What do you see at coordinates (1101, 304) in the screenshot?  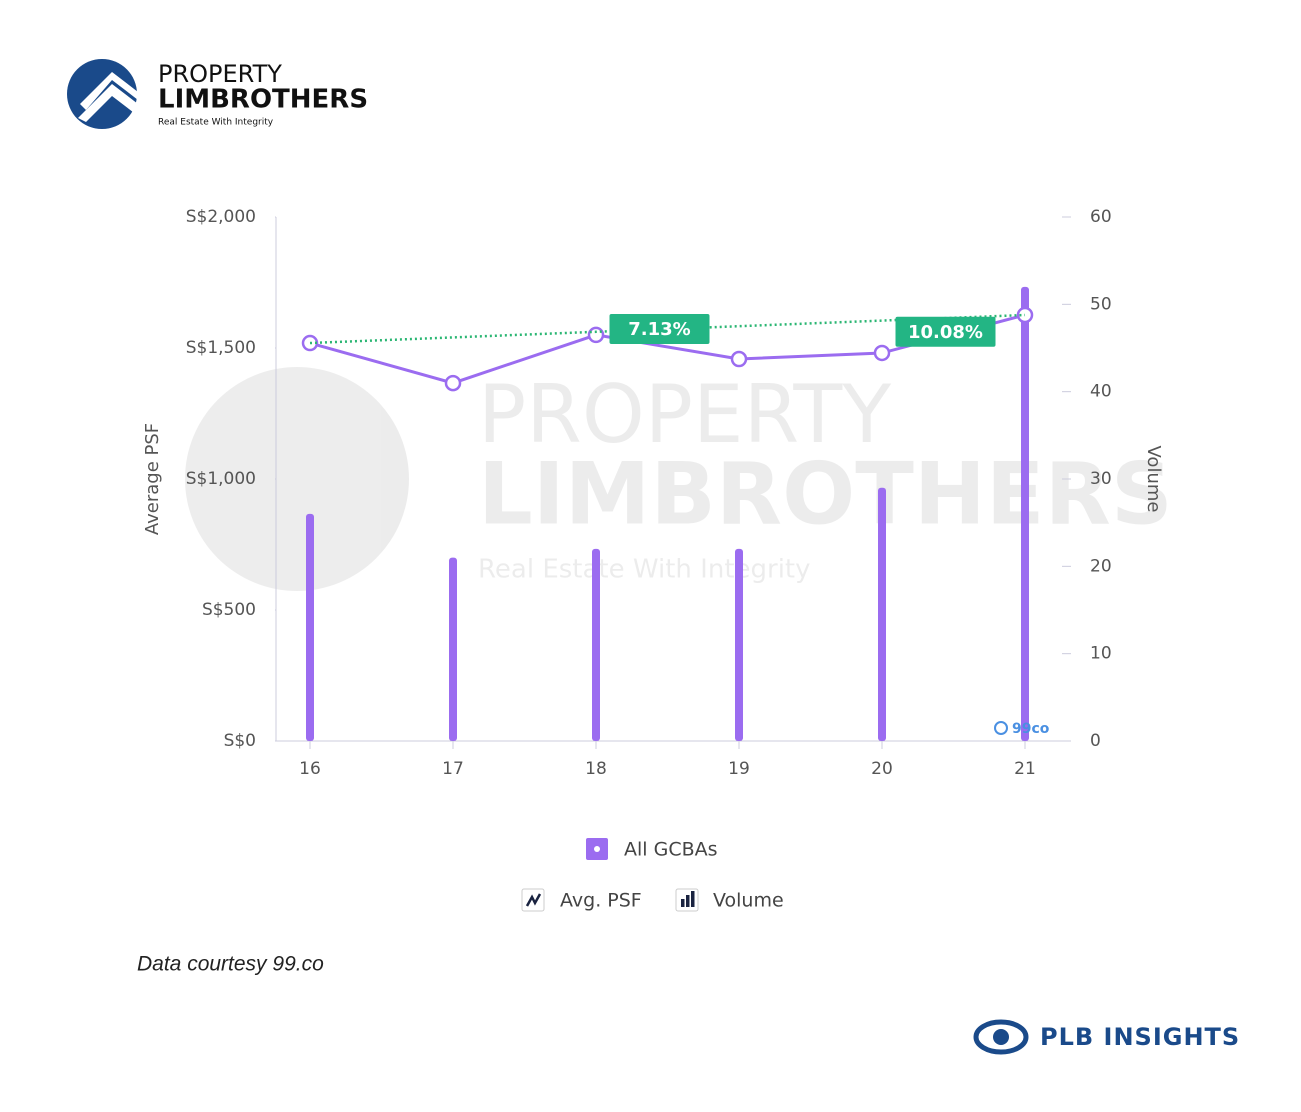 I see `y2-tick-label: 50` at bounding box center [1101, 304].